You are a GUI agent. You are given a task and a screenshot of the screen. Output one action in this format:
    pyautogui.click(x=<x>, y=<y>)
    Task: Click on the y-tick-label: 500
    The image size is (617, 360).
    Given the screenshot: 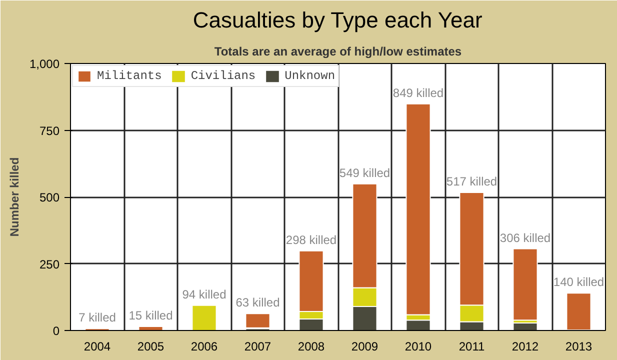 What is the action you would take?
    pyautogui.click(x=49, y=197)
    